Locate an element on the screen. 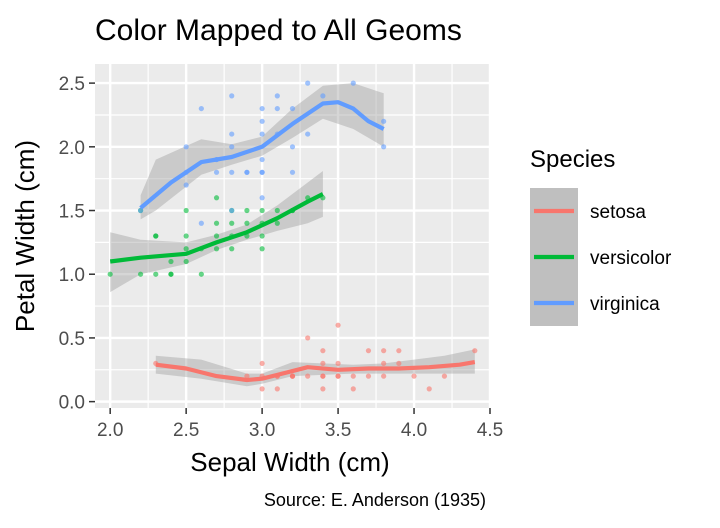  chart-title: Color Mapped to All Geoms is located at coordinates (278, 30).